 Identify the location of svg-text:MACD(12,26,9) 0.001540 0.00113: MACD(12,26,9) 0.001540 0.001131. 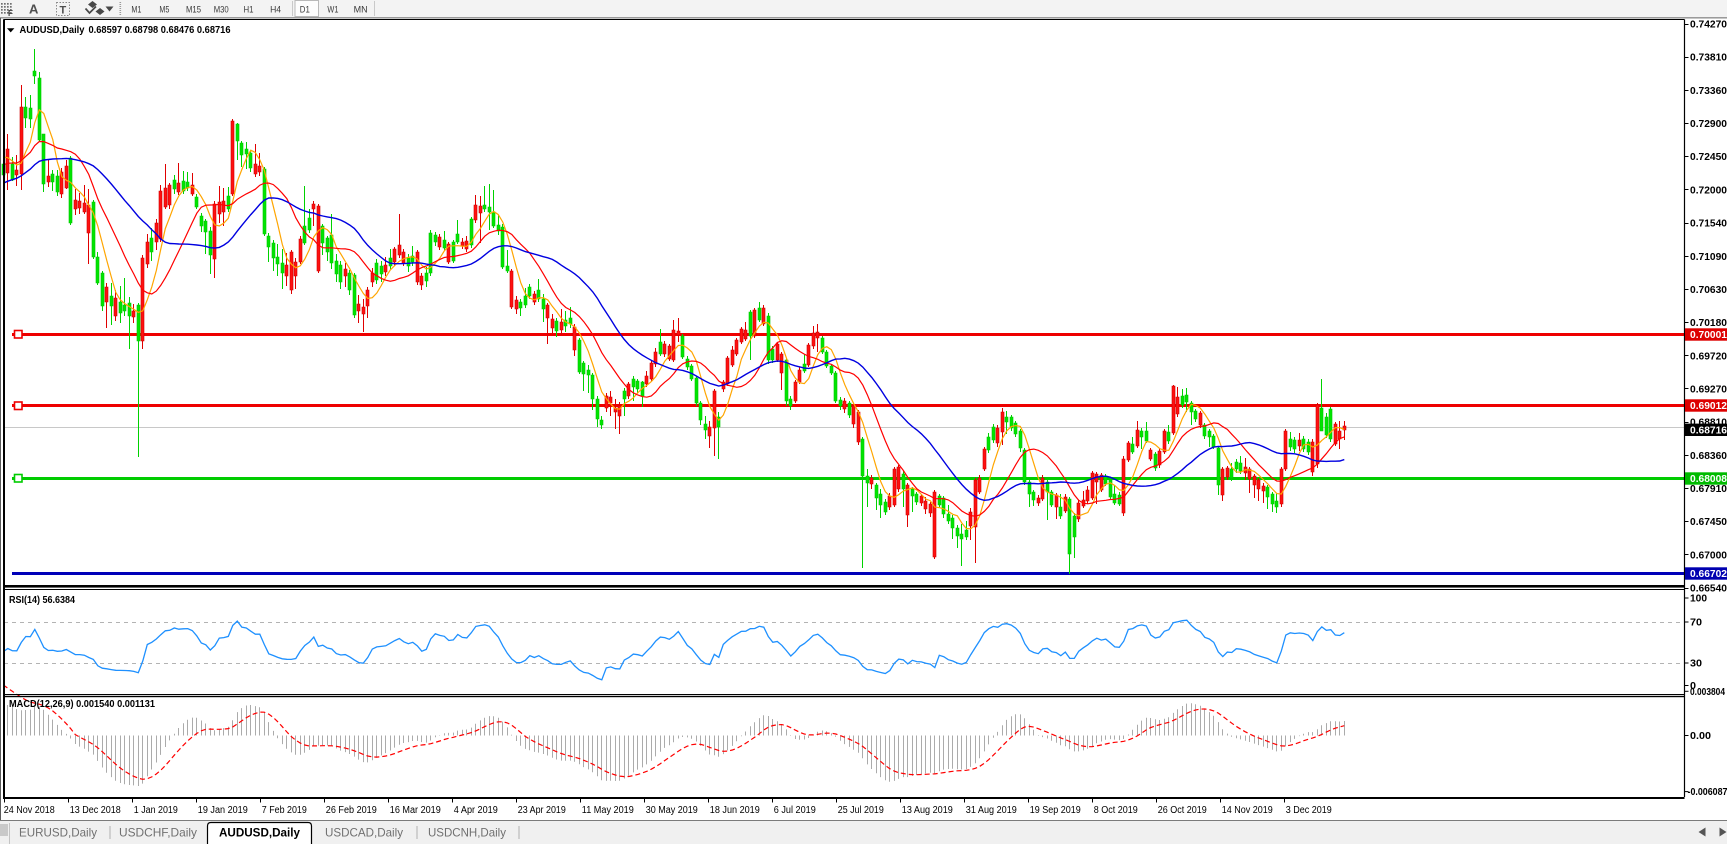
(82, 704).